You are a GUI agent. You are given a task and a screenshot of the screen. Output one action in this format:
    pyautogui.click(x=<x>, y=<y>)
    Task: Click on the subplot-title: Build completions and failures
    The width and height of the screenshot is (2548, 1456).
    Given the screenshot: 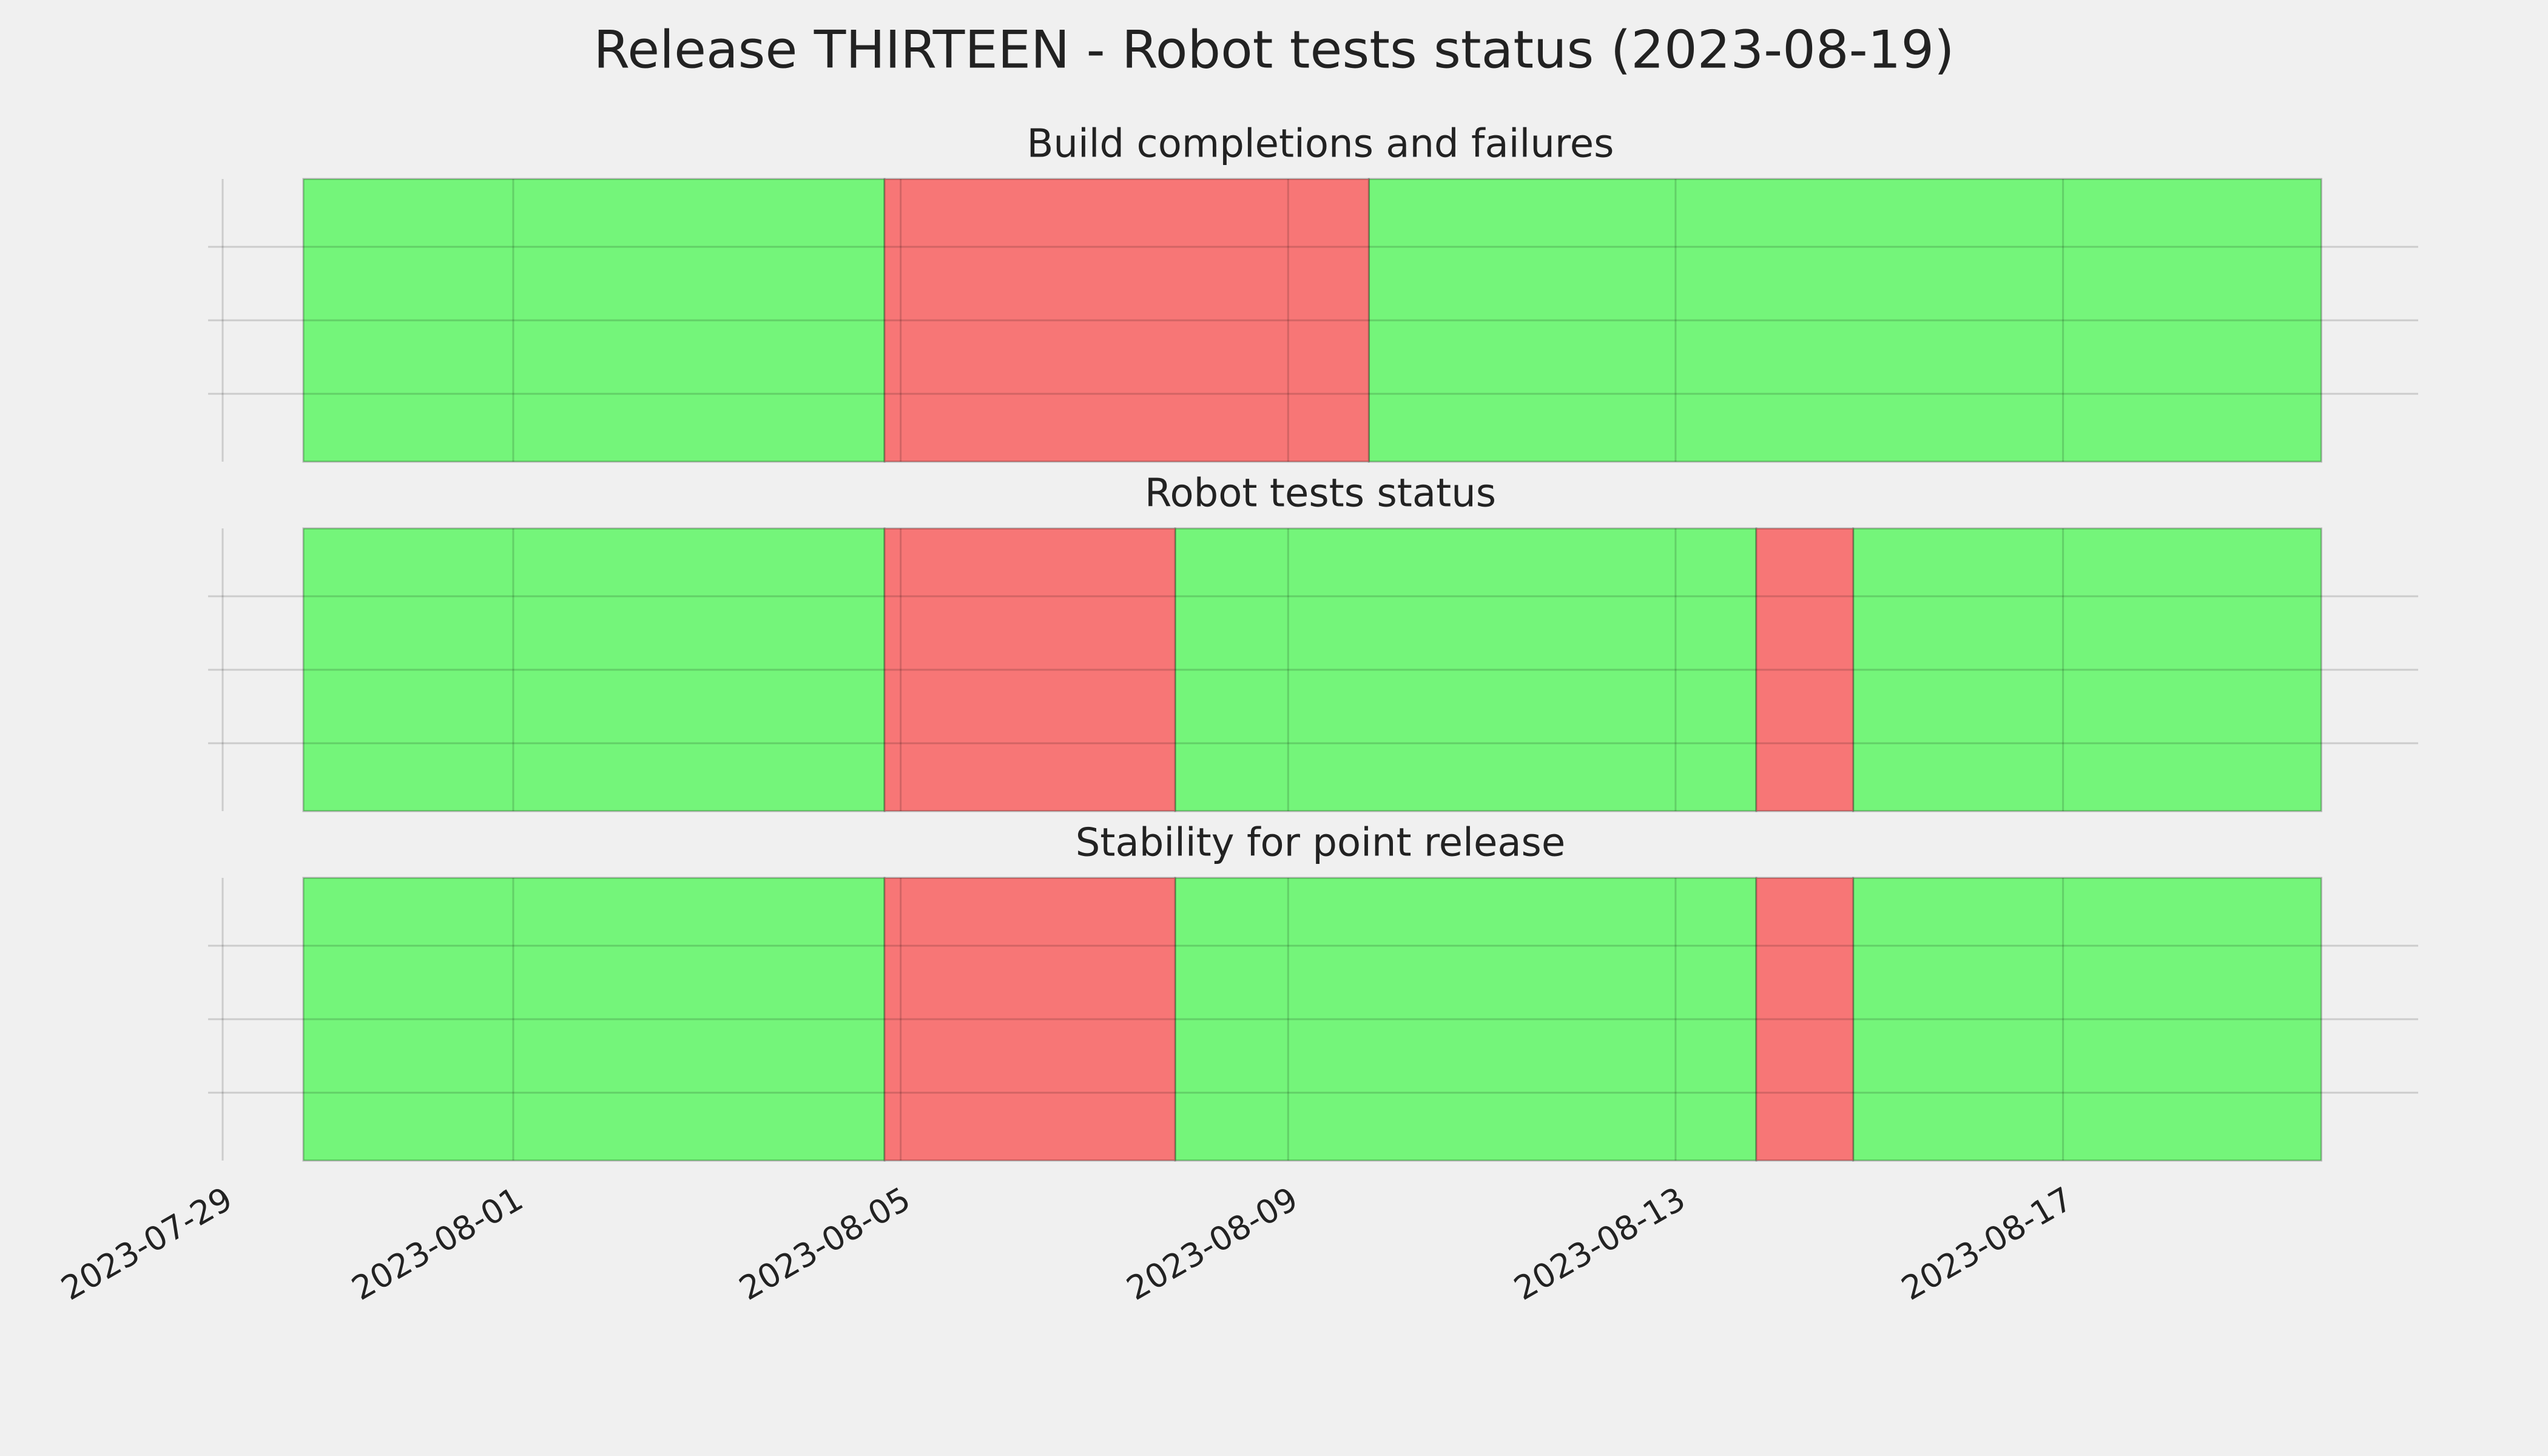 What is the action you would take?
    pyautogui.click(x=1321, y=144)
    